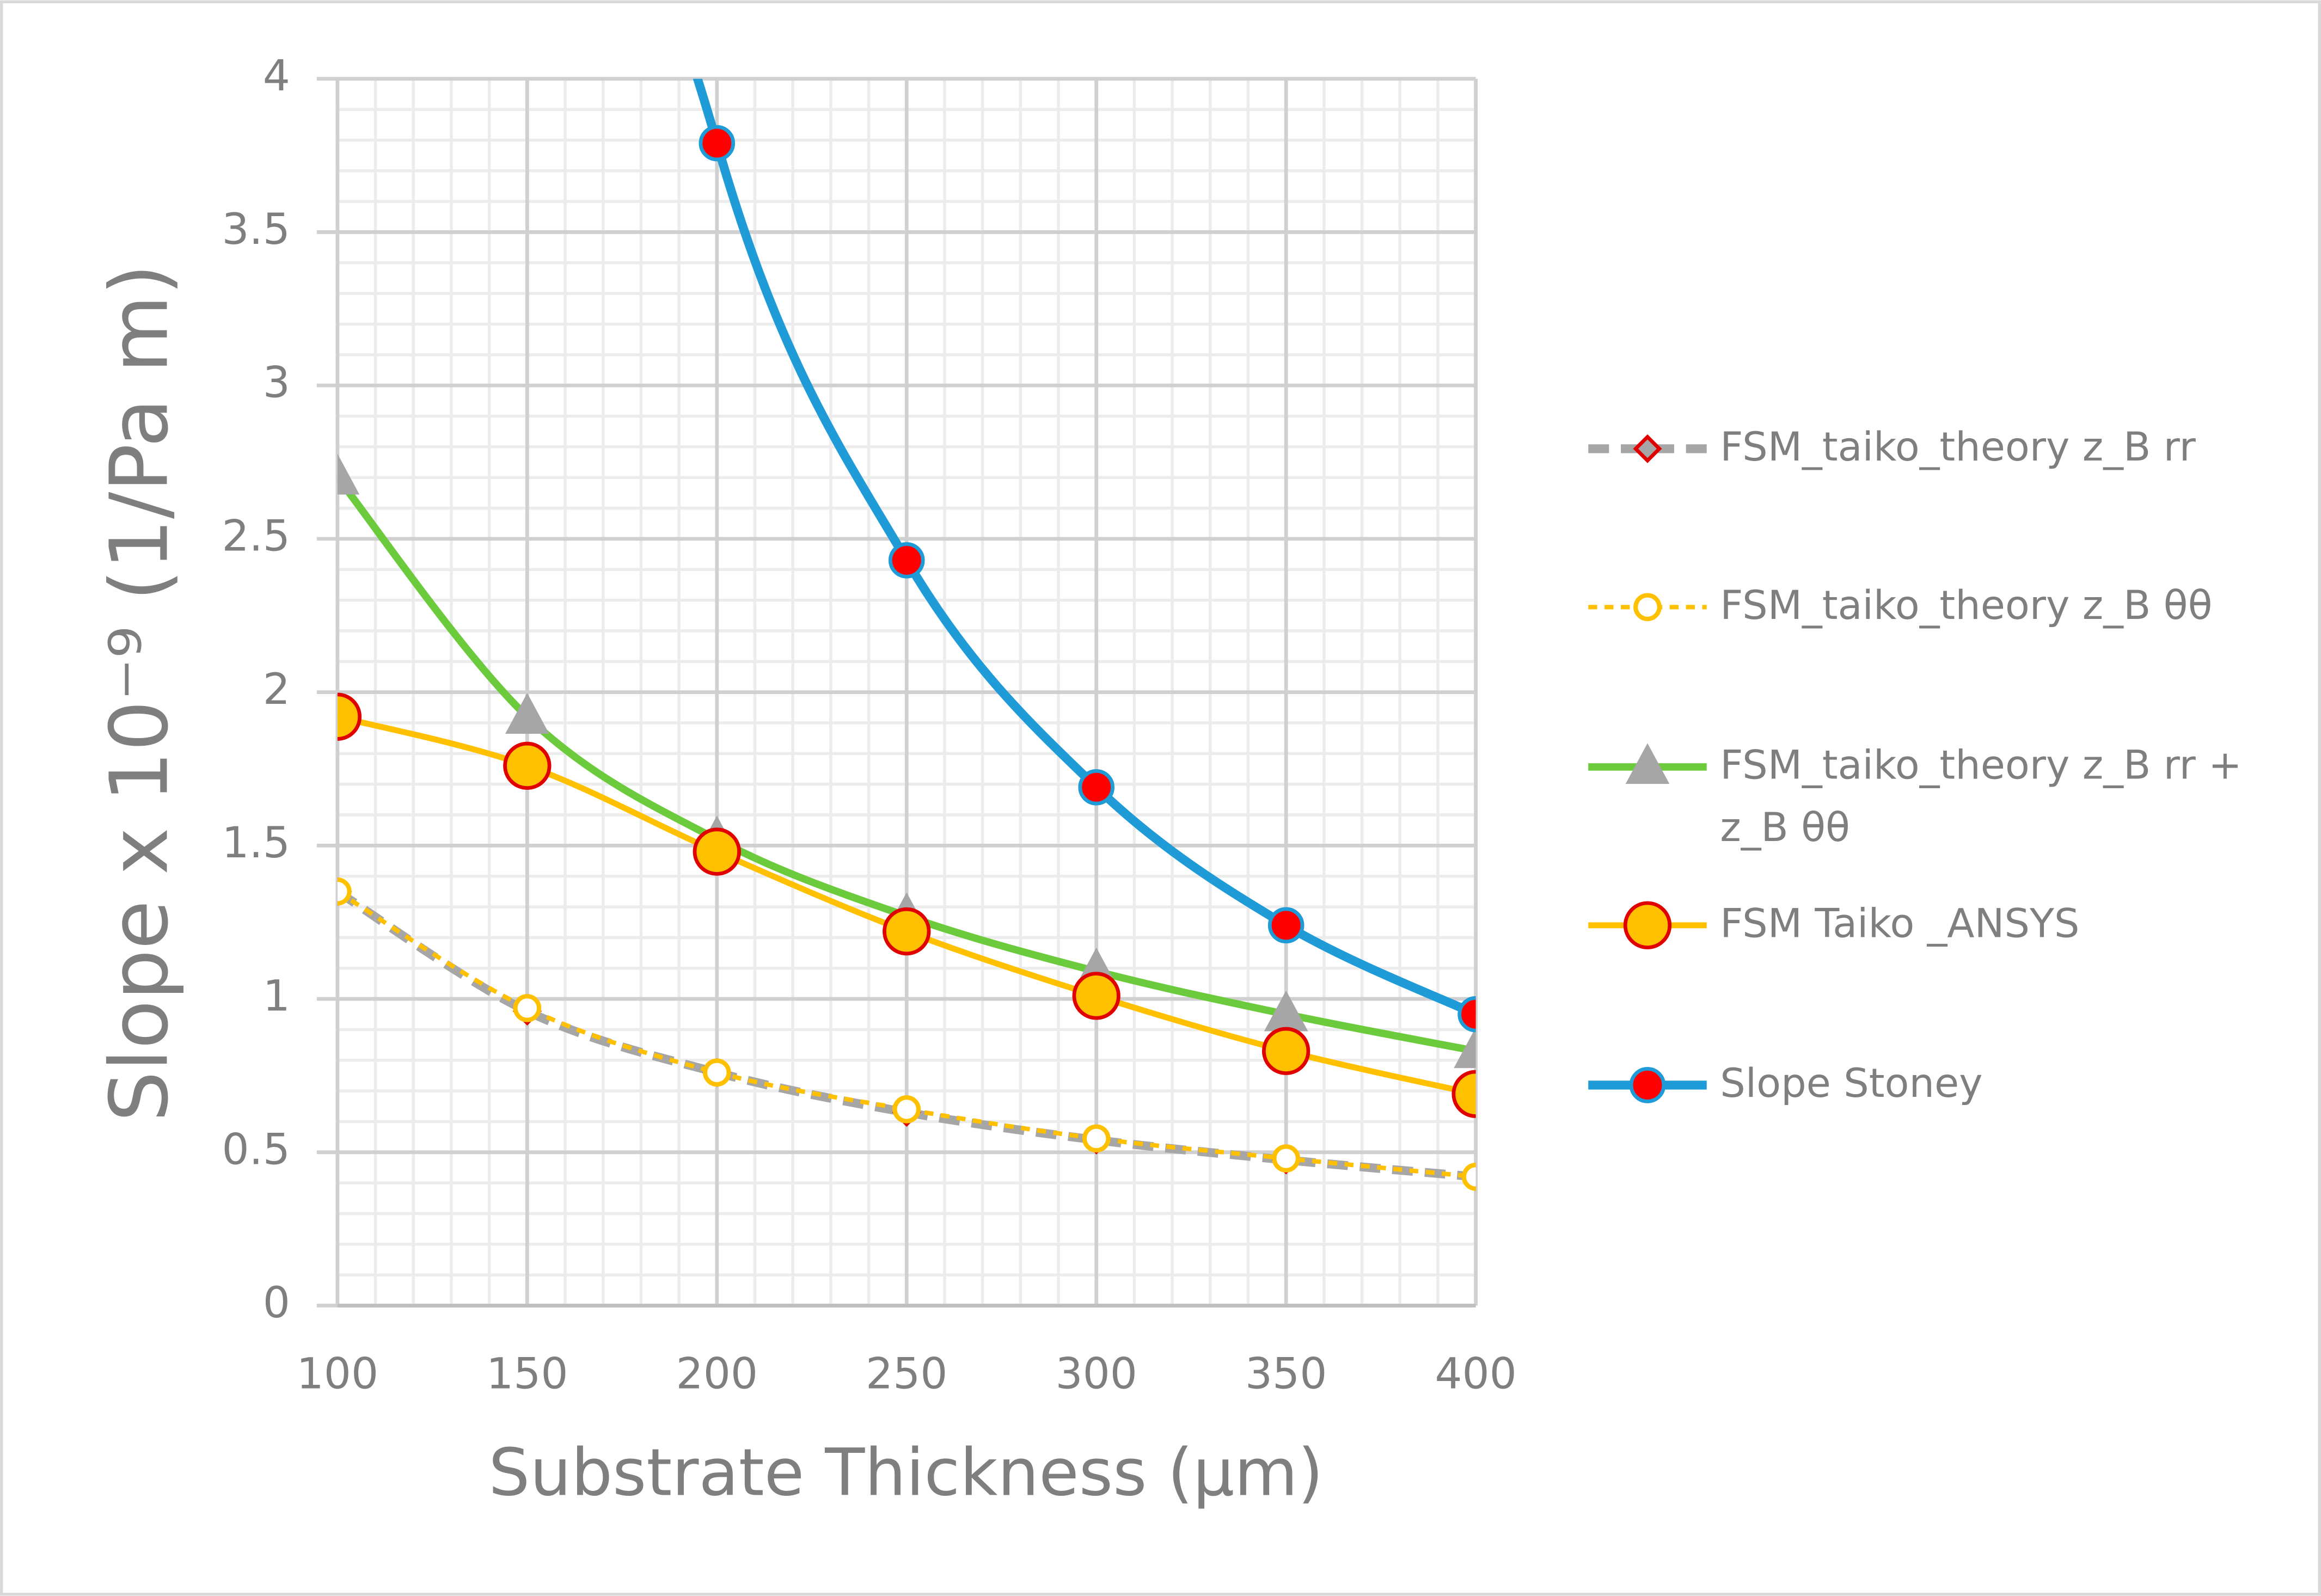 The image size is (2321, 1596). I want to click on legend-label: FSM_taiko_theory z_B rr, so click(1958, 448).